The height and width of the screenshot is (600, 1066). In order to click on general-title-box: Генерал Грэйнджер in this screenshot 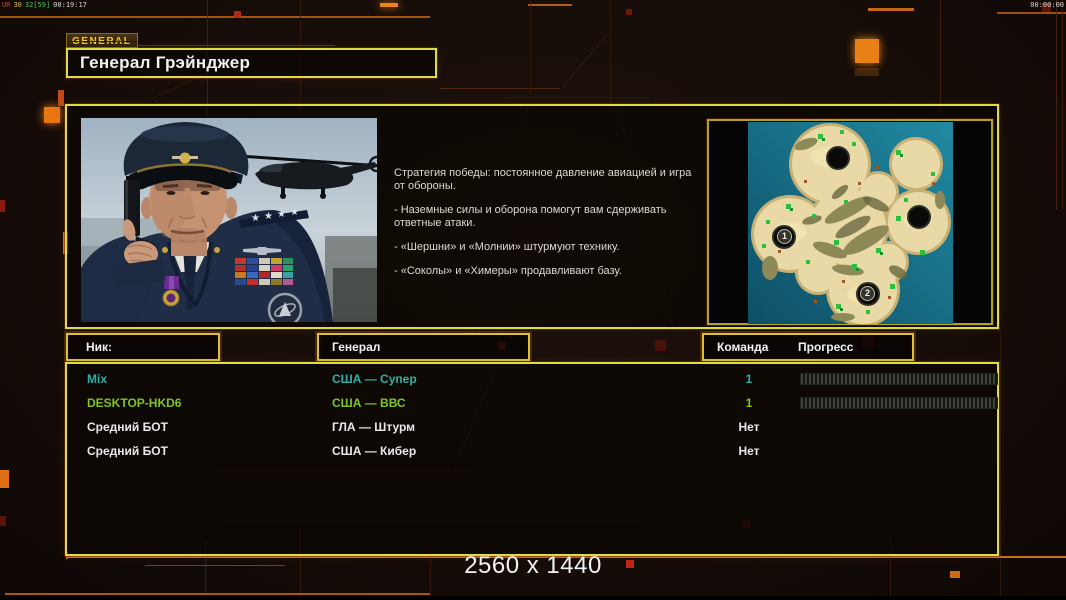, I will do `click(251, 63)`.